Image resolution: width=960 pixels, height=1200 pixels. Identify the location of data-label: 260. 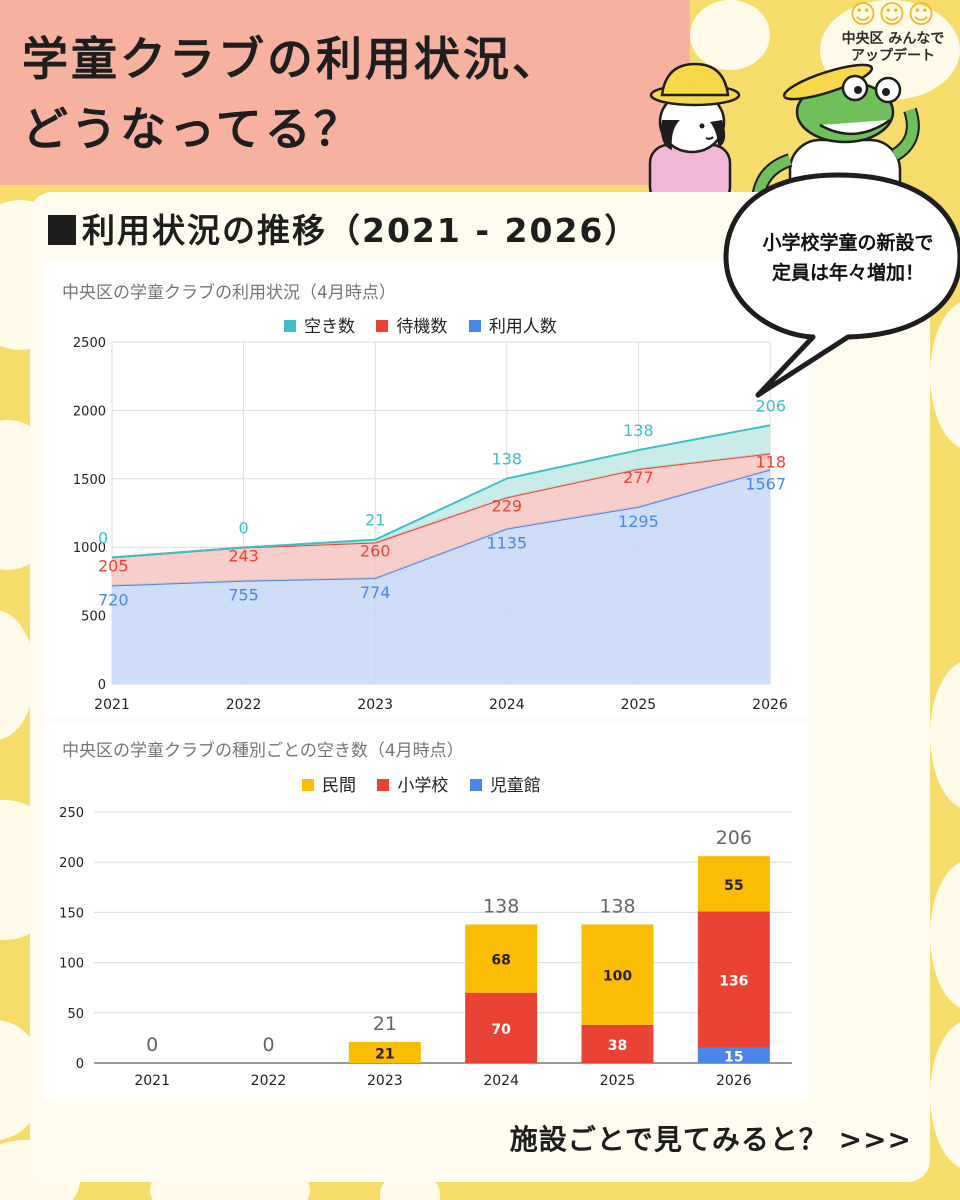
(375, 551).